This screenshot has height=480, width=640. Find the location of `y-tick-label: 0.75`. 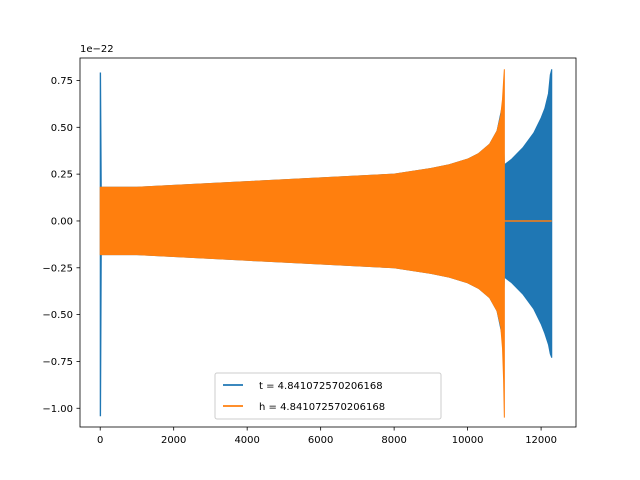

y-tick-label: 0.75 is located at coordinates (62, 81).